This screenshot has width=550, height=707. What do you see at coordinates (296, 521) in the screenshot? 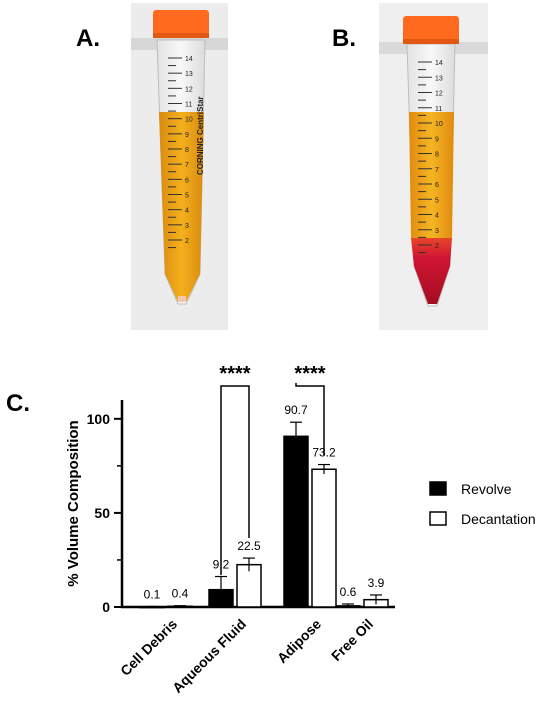
I see `bar-revolve-adipose` at bounding box center [296, 521].